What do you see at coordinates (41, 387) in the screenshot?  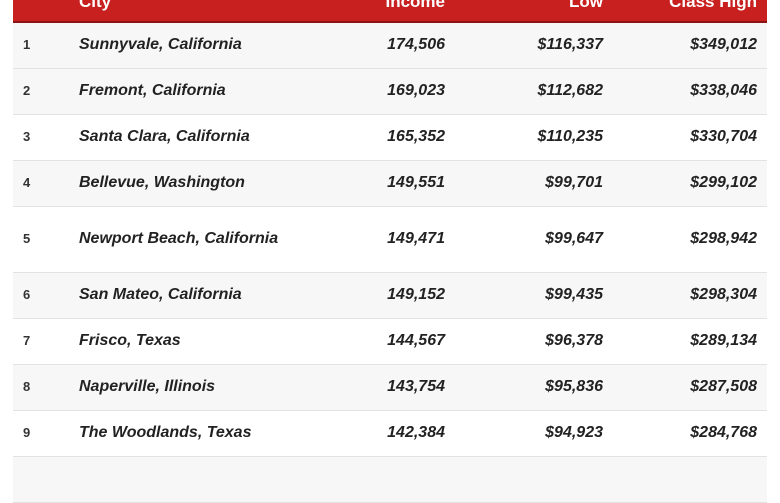 I see `rank-cell: 8` at bounding box center [41, 387].